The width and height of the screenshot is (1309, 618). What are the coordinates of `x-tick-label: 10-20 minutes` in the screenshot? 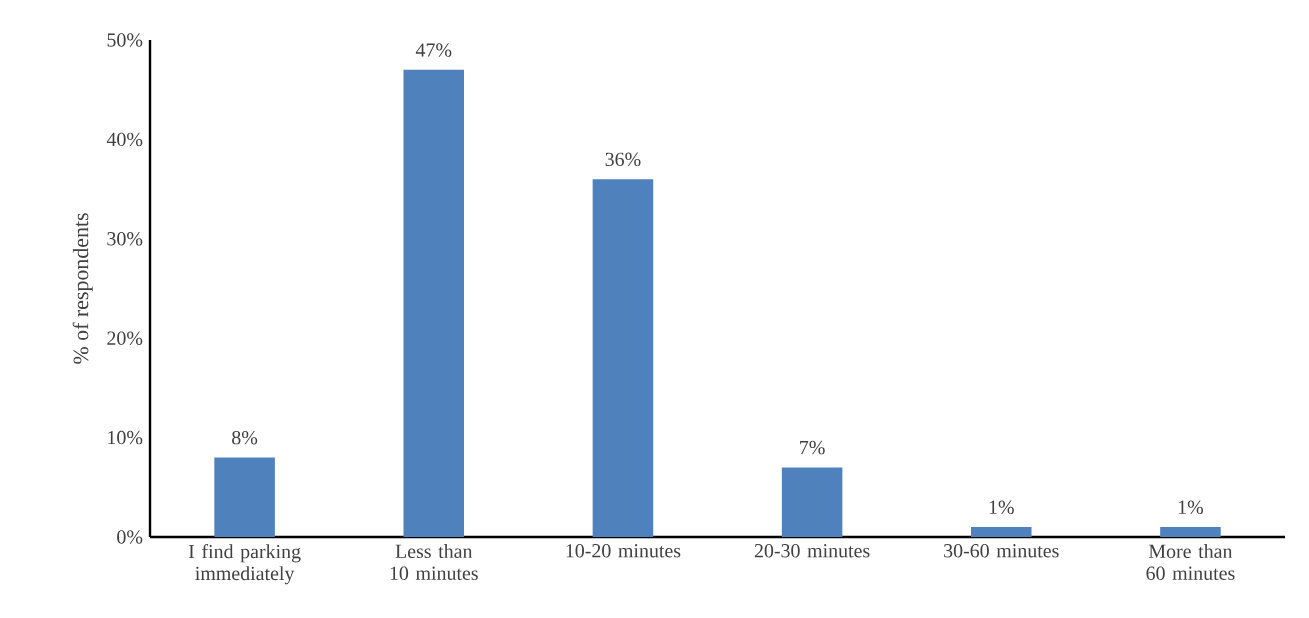 It's located at (623, 551).